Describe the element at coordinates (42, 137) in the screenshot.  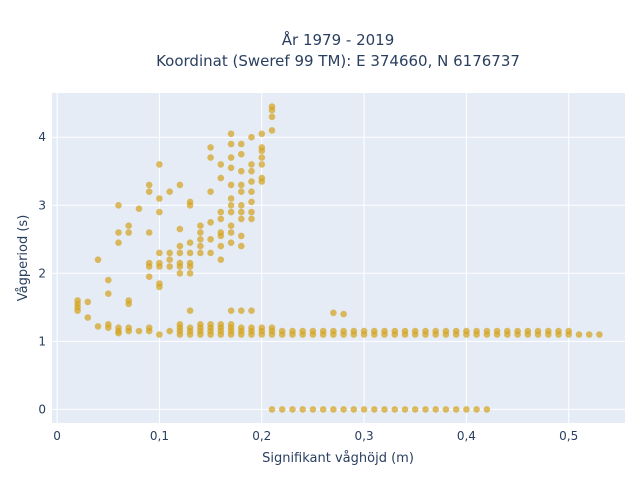
I see `y-tick-label: 4` at that location.